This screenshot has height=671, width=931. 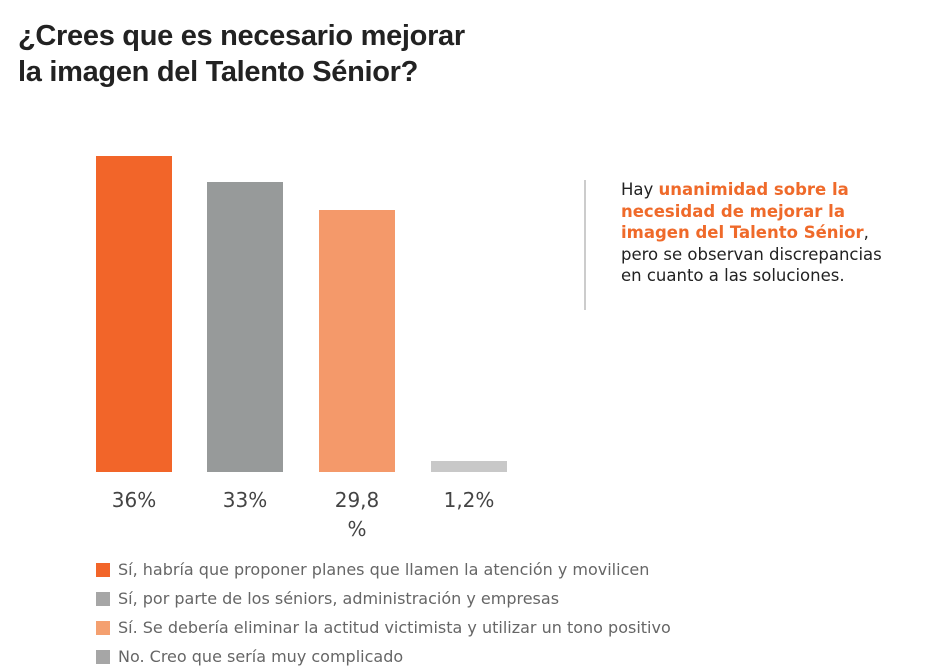 I want to click on note-lead: Hay, so click(x=640, y=189).